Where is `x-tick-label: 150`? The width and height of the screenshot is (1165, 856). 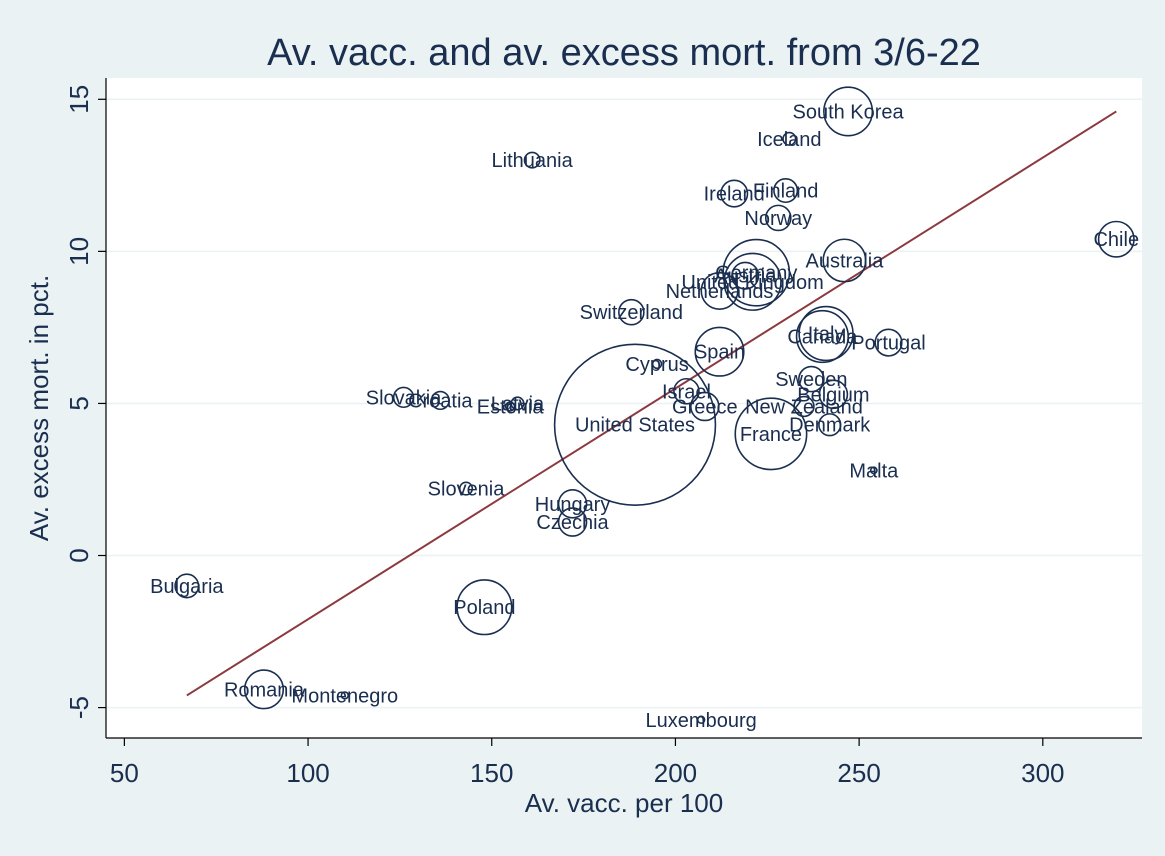 x-tick-label: 150 is located at coordinates (491, 773).